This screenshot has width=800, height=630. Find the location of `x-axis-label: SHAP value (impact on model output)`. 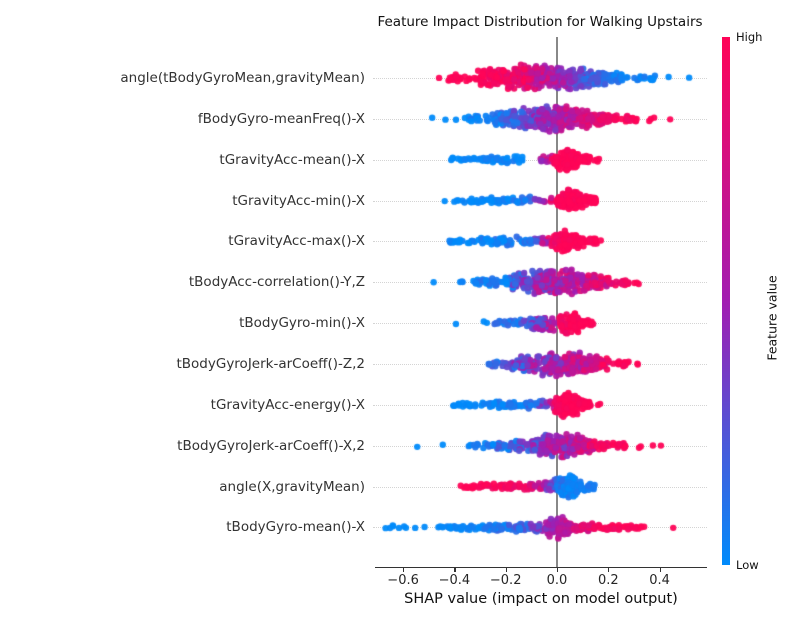

x-axis-label: SHAP value (impact on model output) is located at coordinates (541, 599).